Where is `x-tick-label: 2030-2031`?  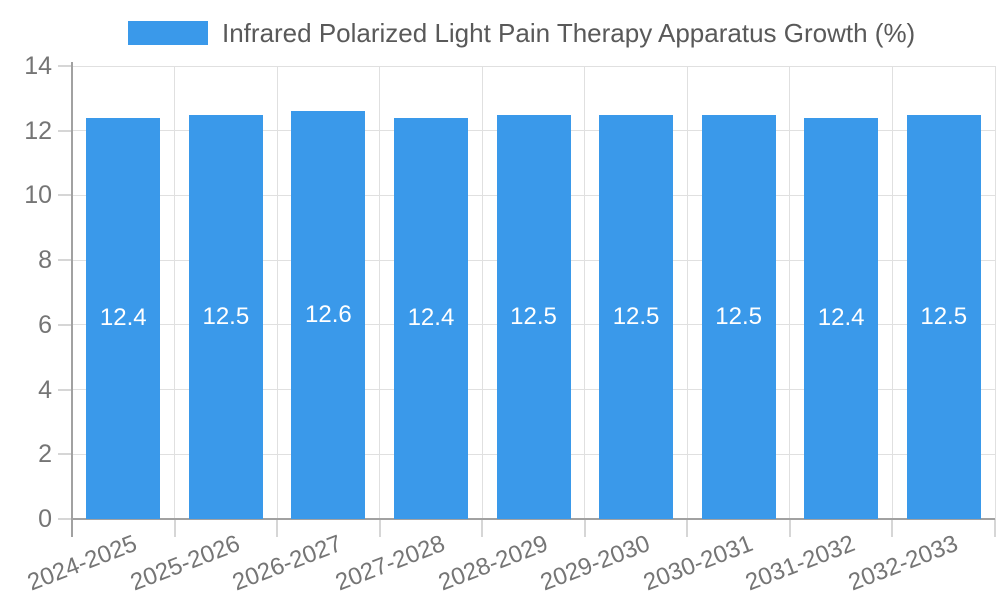
x-tick-label: 2030-2031 is located at coordinates (698, 563).